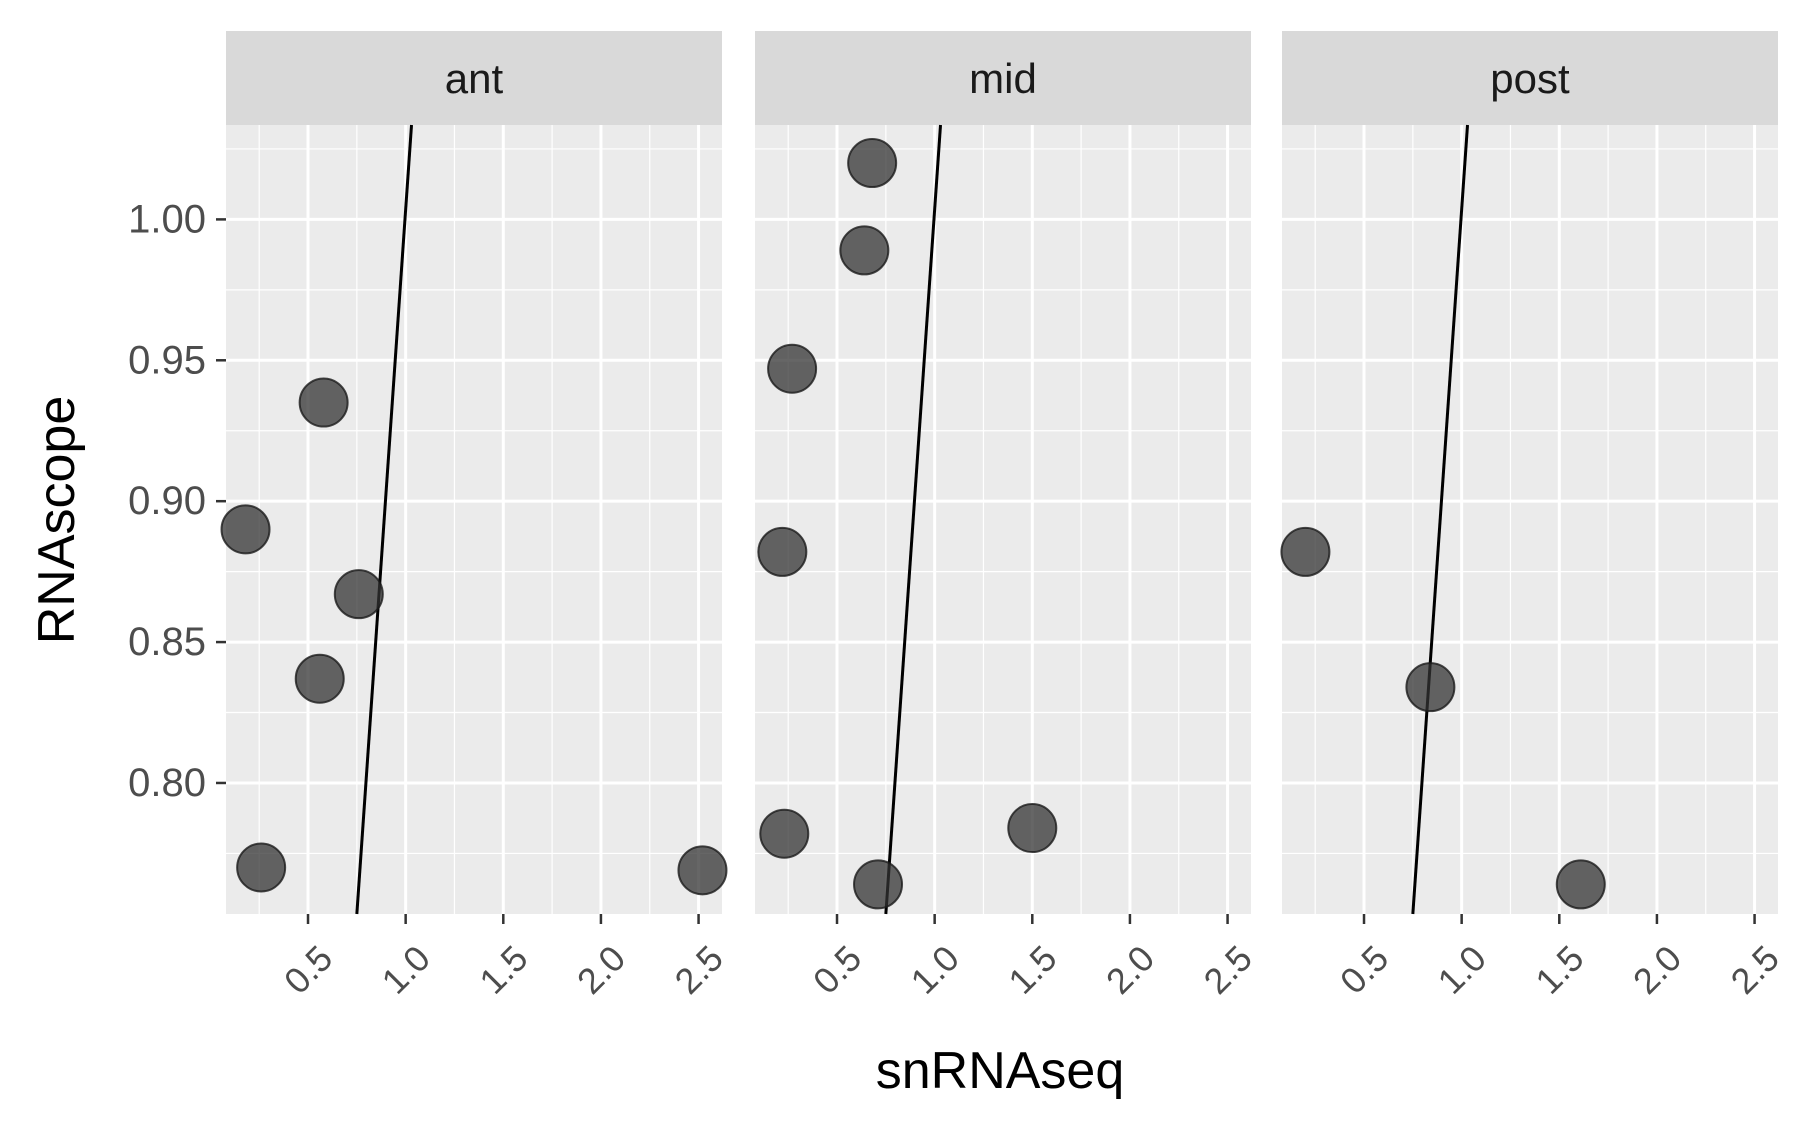 Image resolution: width=1800 pixels, height=1125 pixels. I want to click on y-tick-label: 1.00, so click(167, 219).